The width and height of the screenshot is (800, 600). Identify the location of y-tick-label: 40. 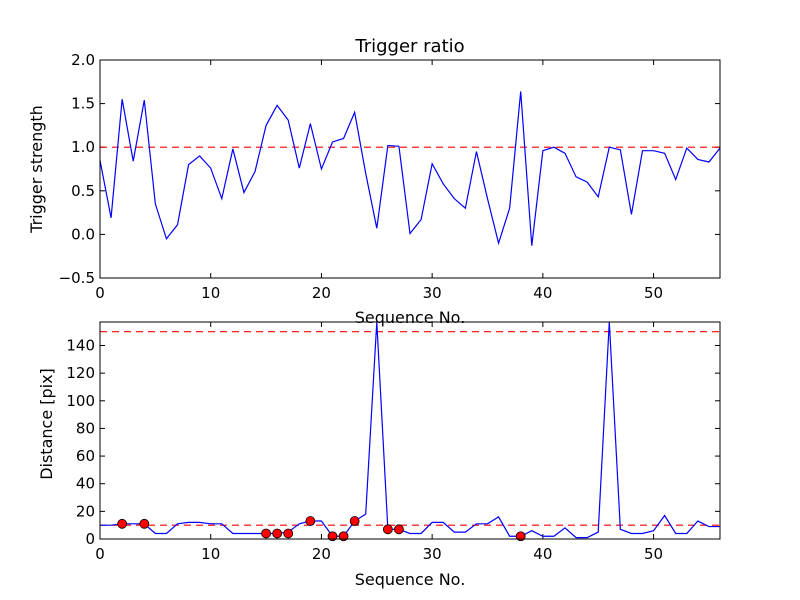
(85, 484).